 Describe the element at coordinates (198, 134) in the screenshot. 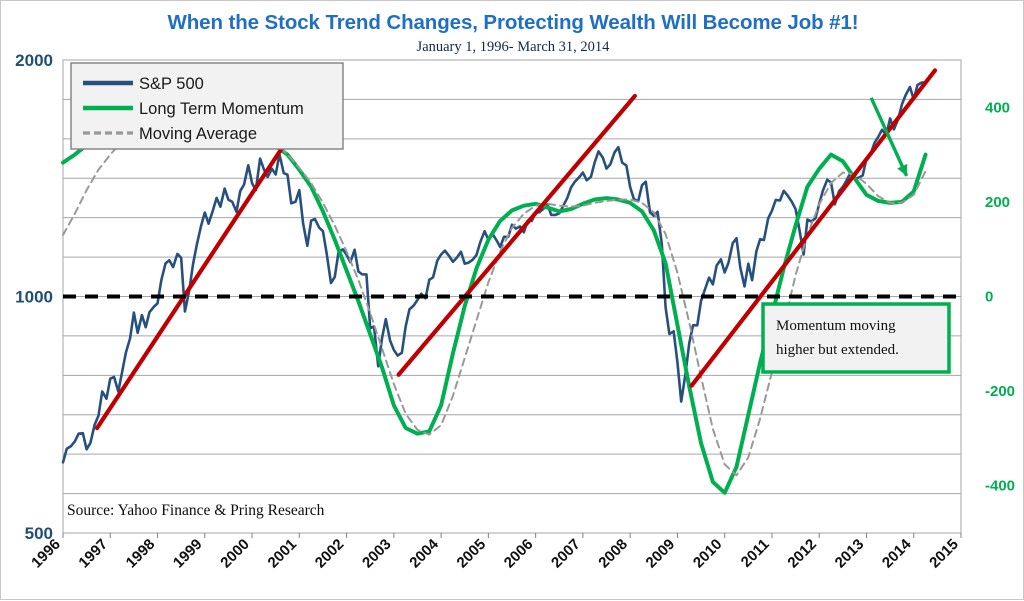

I see `legend-label-2: Moving Average` at that location.